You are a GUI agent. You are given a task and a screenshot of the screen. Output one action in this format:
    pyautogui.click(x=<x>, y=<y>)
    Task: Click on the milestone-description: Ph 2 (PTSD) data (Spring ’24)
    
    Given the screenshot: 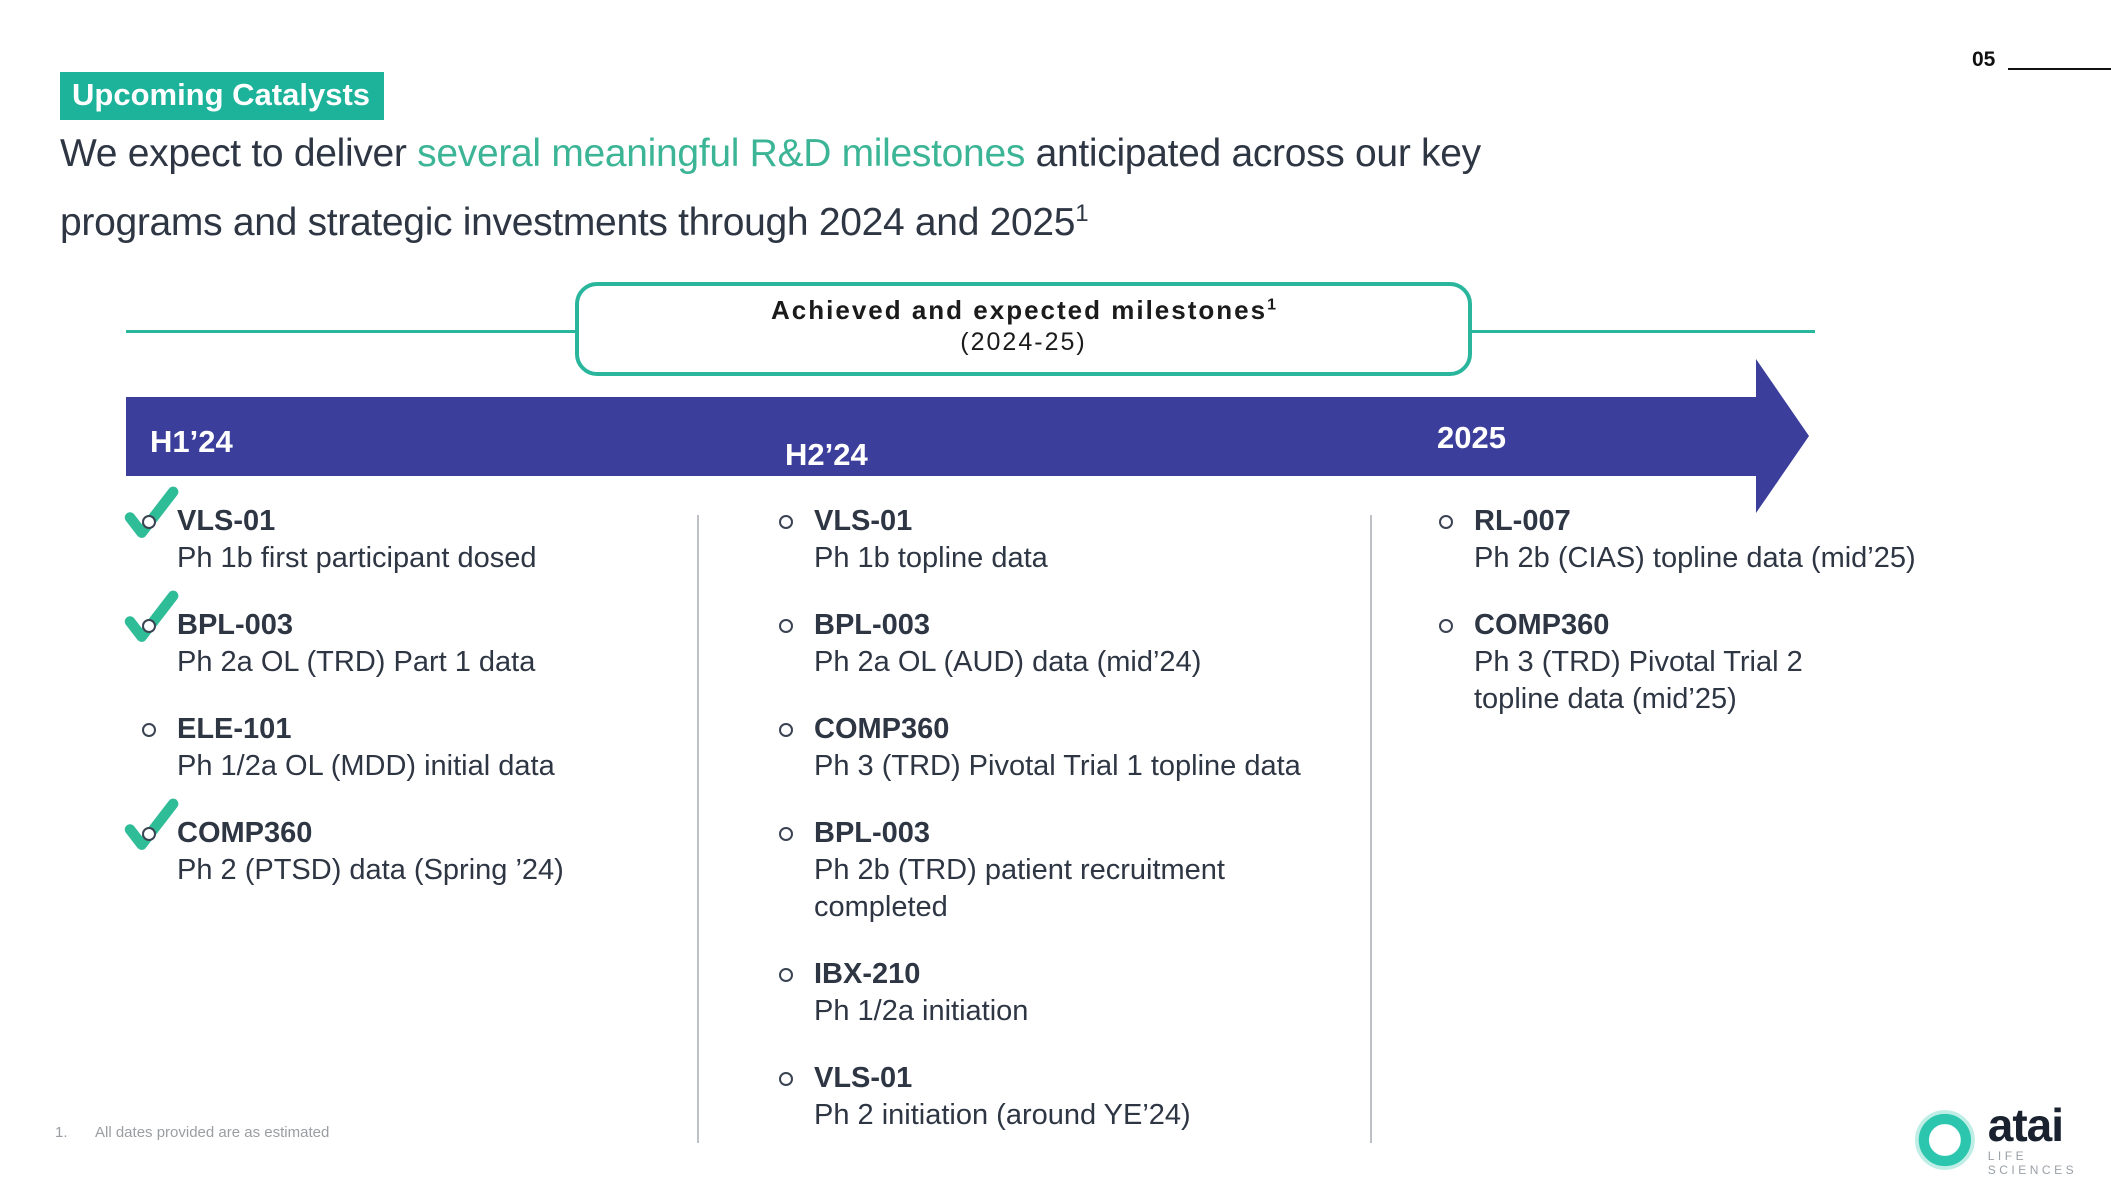 What is the action you would take?
    pyautogui.click(x=370, y=870)
    